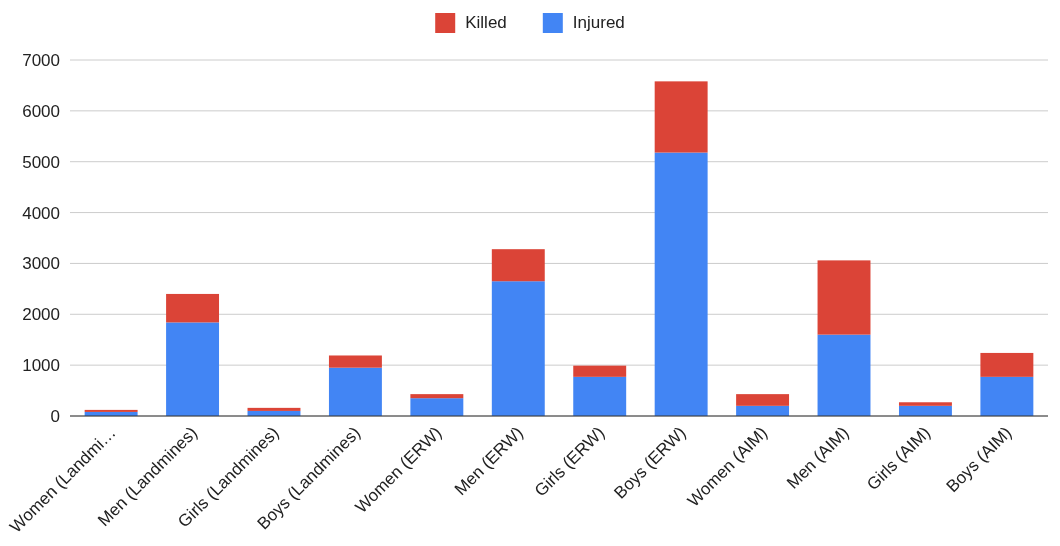 The height and width of the screenshot is (546, 1060). What do you see at coordinates (41, 315) in the screenshot?
I see `y-tick-label: 2000` at bounding box center [41, 315].